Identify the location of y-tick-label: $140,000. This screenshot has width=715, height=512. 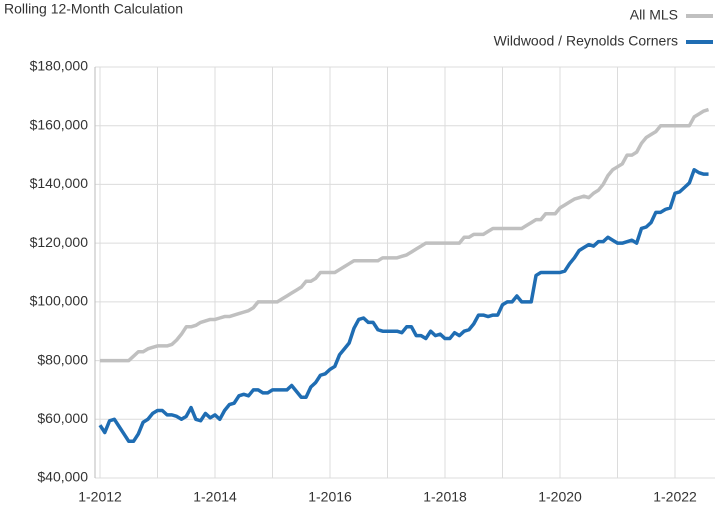
(59, 183).